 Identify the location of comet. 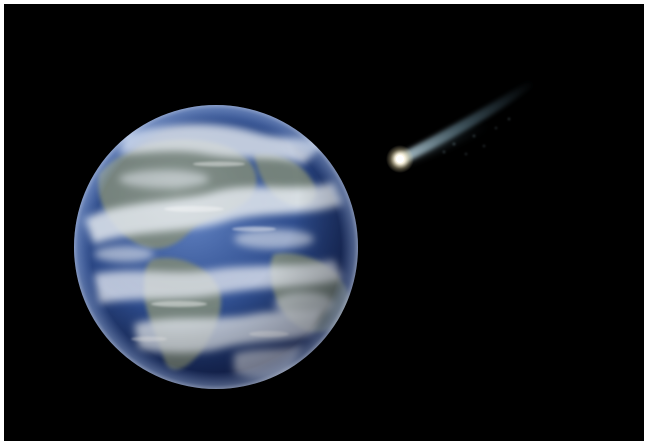
(459, 126).